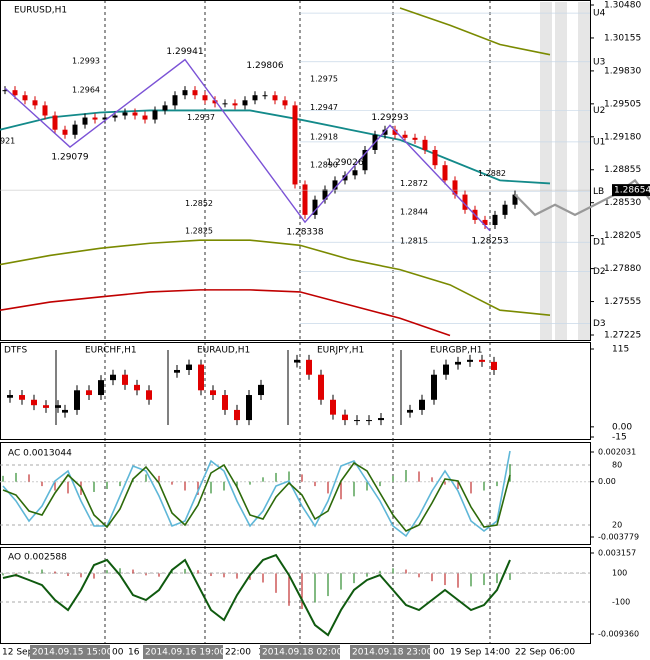 Image resolution: width=650 pixels, height=660 pixels. I want to click on x-tick-label: 2014.09.18 02:00, so click(302, 653).